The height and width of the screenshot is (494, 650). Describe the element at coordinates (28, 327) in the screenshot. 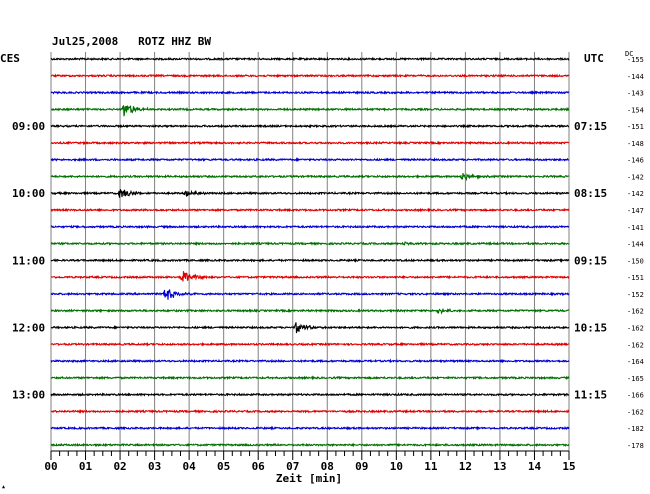

I see `left-time-label: 12:00` at that location.